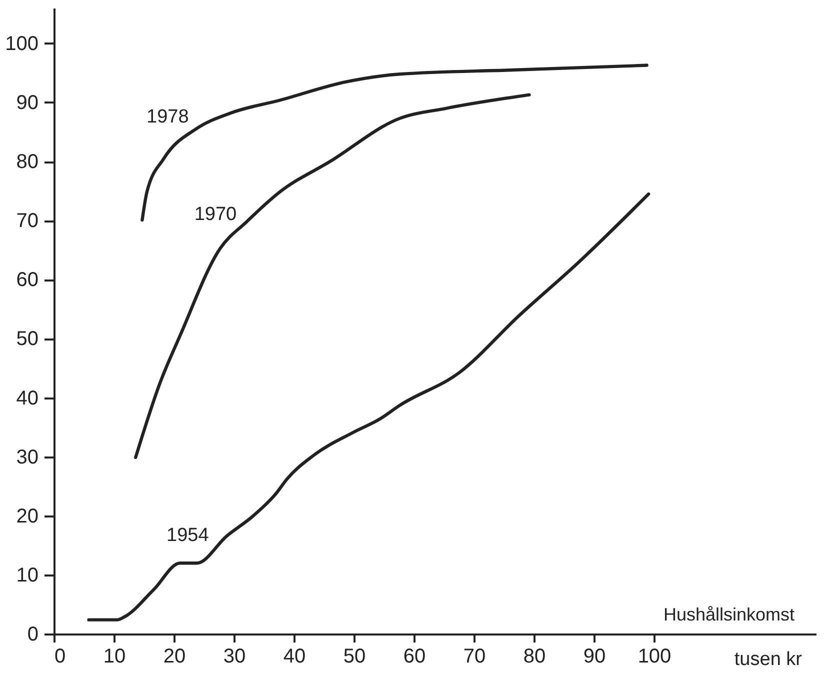 This screenshot has height=677, width=837. I want to click on series-label: 1954, so click(188, 535).